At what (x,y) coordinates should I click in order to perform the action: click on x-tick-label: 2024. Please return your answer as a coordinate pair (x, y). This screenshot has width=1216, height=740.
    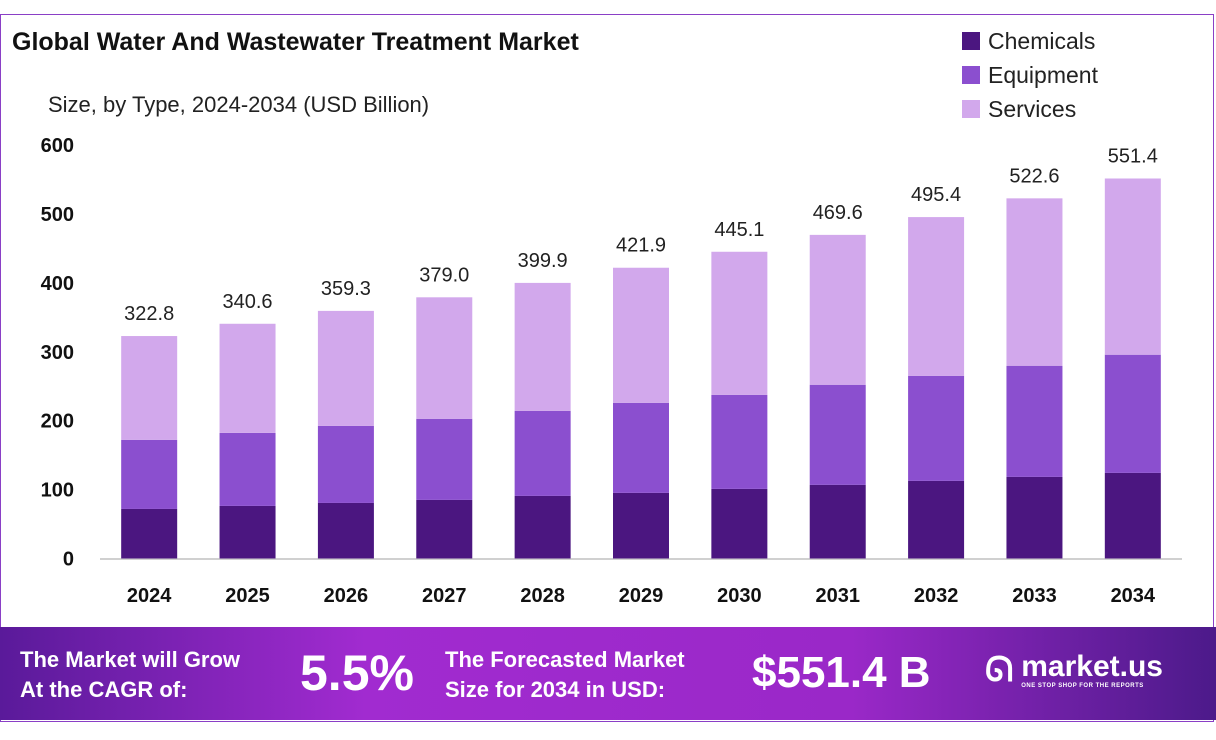
    Looking at the image, I should click on (149, 596).